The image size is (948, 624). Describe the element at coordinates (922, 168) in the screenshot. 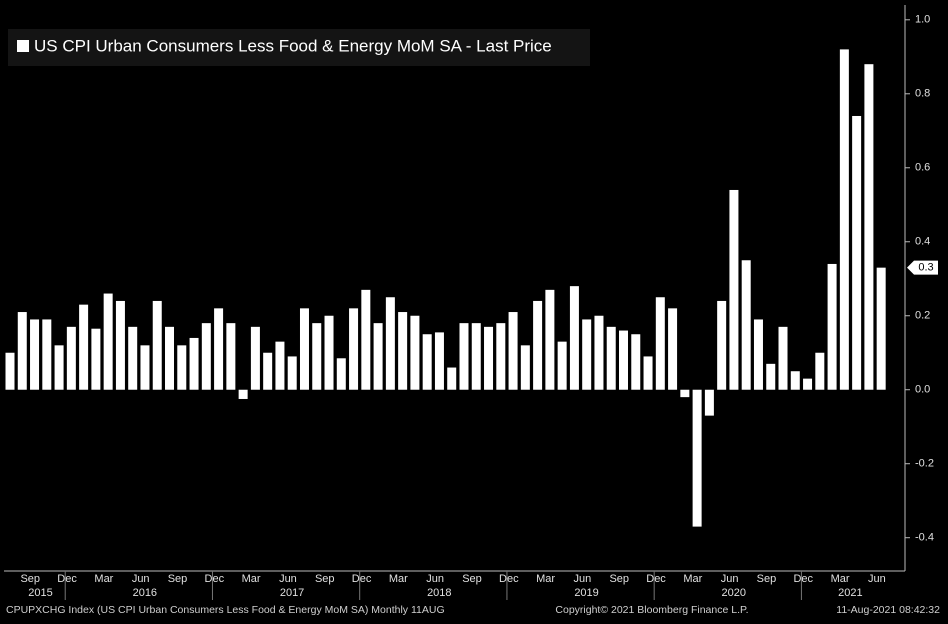

I see `y-tick-label: 0.6` at that location.